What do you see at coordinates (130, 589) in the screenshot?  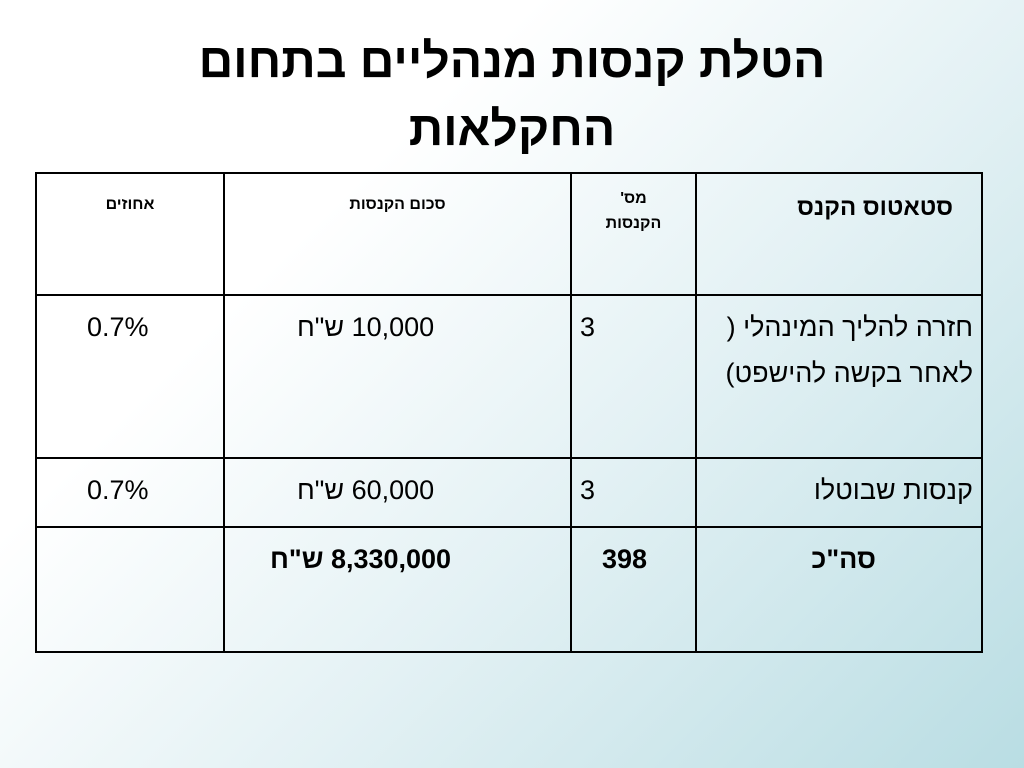 I see `total-percent` at bounding box center [130, 589].